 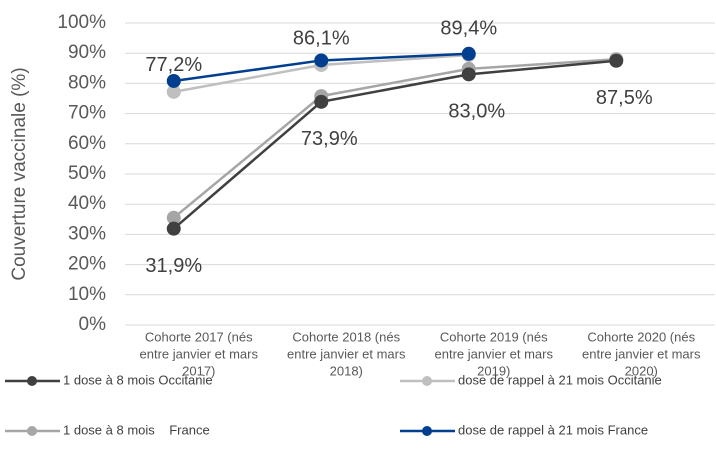 What do you see at coordinates (624, 98) in the screenshot?
I see `data-label: 87,5%` at bounding box center [624, 98].